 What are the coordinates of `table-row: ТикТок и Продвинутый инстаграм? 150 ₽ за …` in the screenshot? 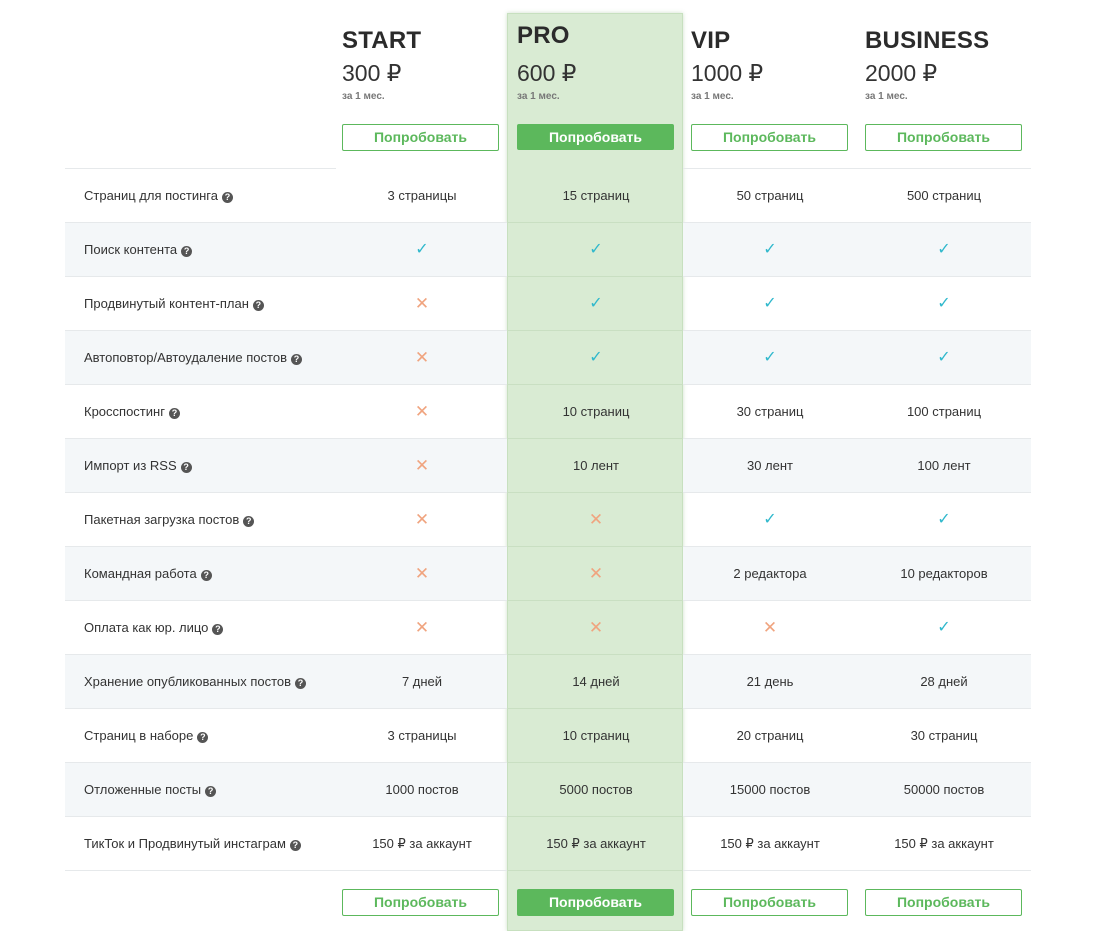 It's located at (548, 844).